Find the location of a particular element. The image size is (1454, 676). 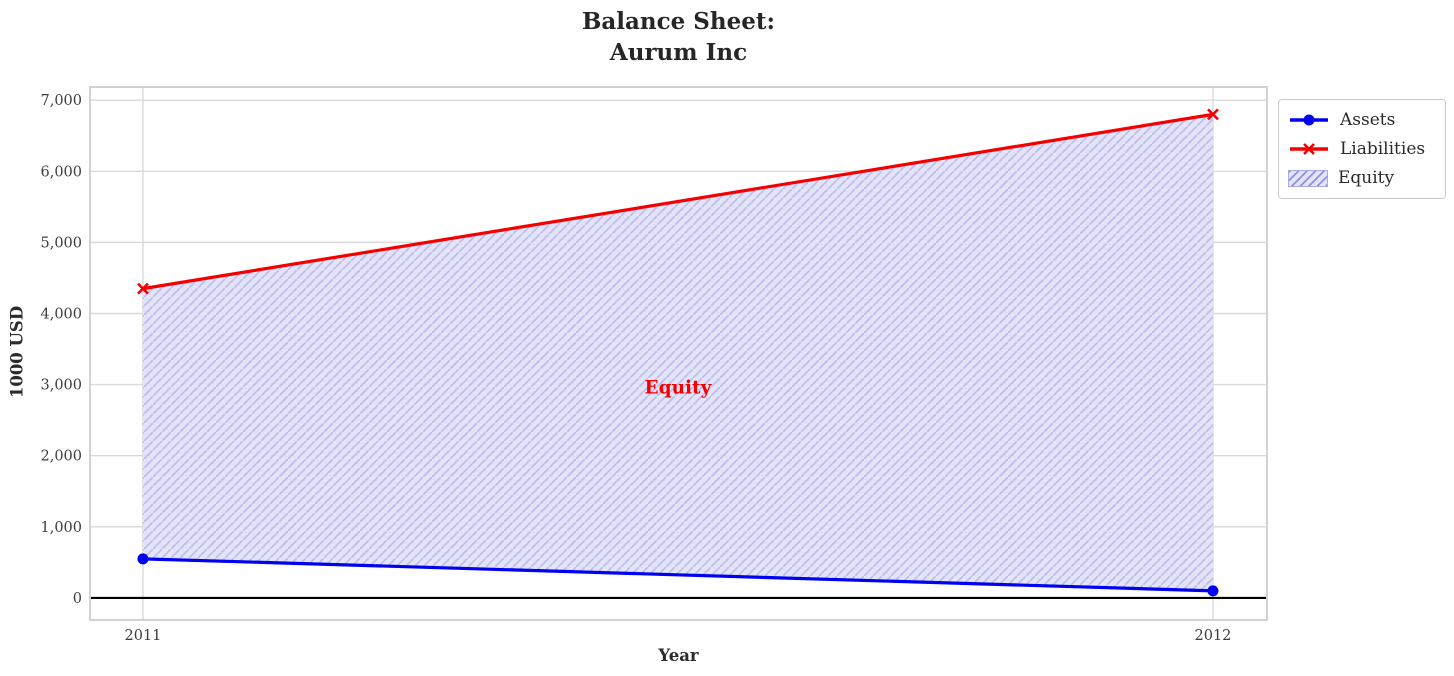

chart-title: Balance Sheet: Aurum Inc is located at coordinates (678, 37).